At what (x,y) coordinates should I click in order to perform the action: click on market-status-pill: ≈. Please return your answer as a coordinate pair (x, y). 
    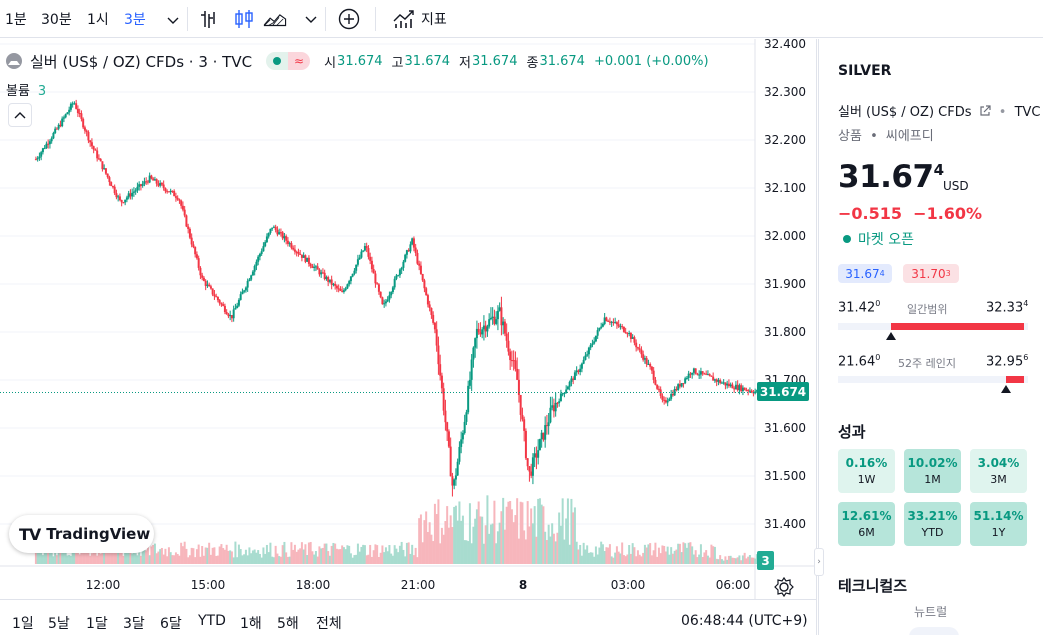
    Looking at the image, I should click on (288, 61).